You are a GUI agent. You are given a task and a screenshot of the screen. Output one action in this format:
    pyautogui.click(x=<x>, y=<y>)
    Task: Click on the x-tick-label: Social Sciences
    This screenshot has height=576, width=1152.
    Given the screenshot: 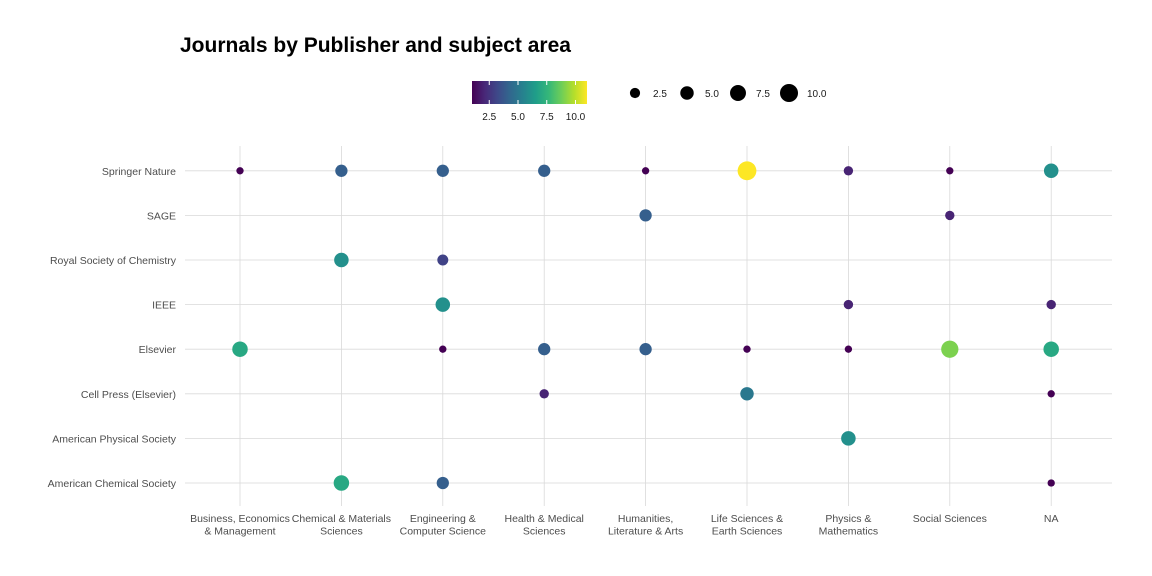 What is the action you would take?
    pyautogui.click(x=950, y=519)
    